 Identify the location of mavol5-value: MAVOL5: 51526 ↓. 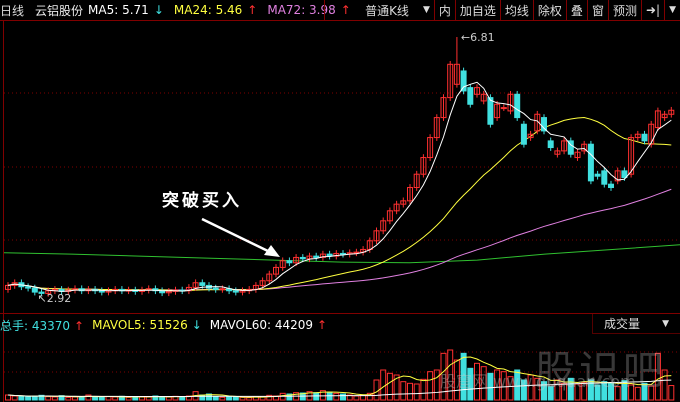
(149, 325).